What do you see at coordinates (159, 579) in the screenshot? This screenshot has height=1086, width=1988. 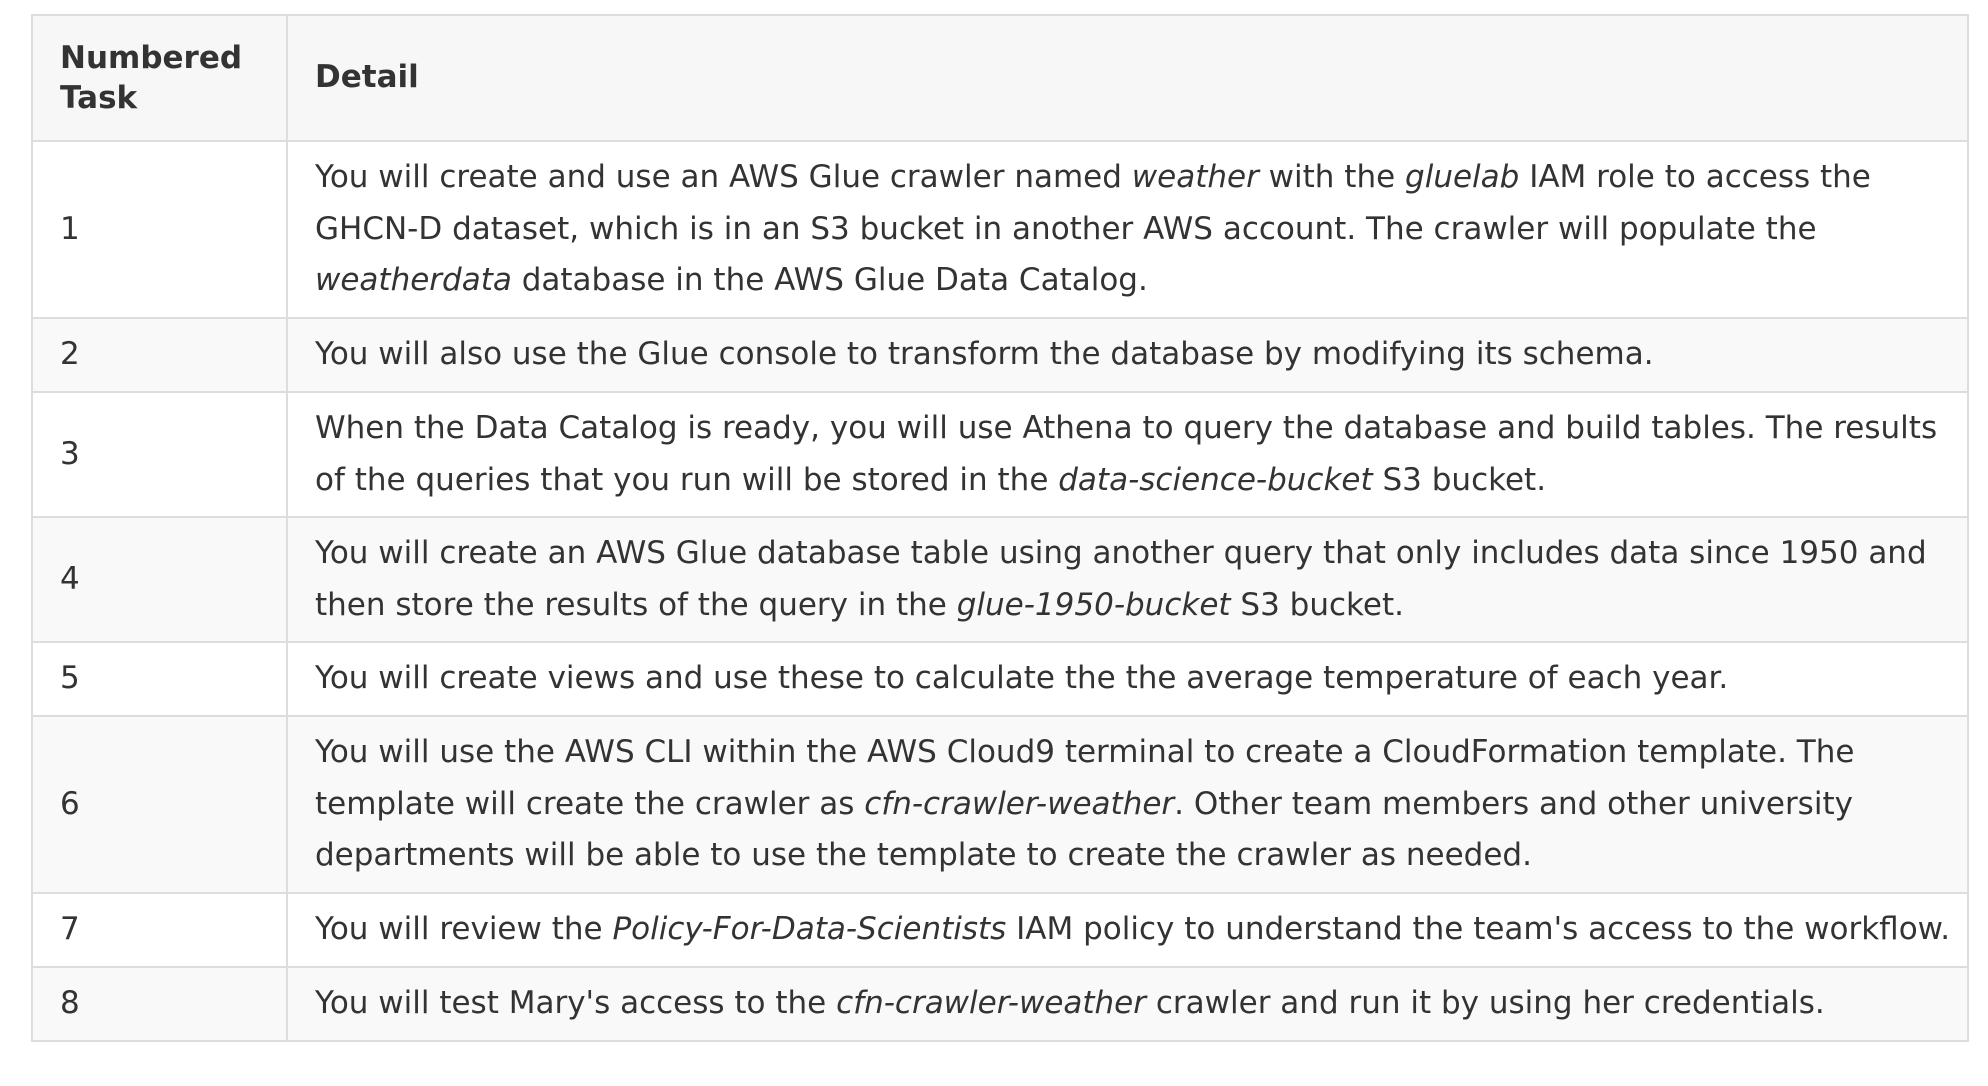 I see `task-number: 4` at bounding box center [159, 579].